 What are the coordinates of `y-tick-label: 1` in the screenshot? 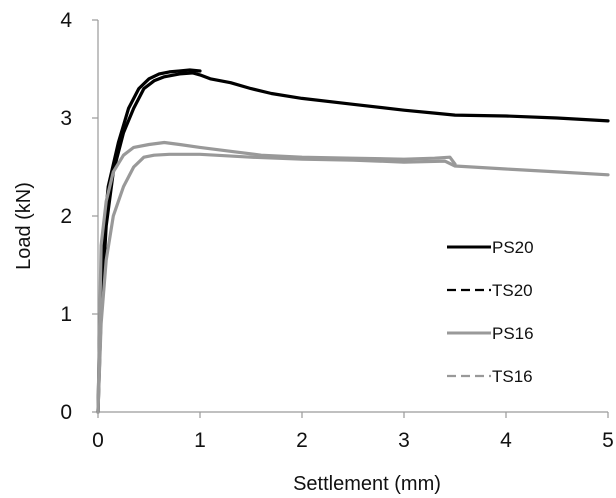 It's located at (66, 314).